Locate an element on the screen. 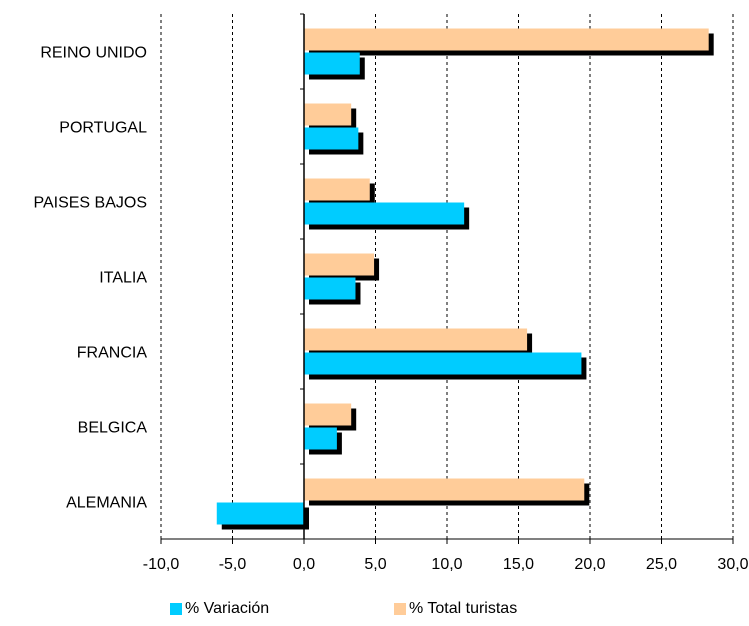 Image resolution: width=749 pixels, height=626 pixels. bar--total-turistas-francia is located at coordinates (416, 339).